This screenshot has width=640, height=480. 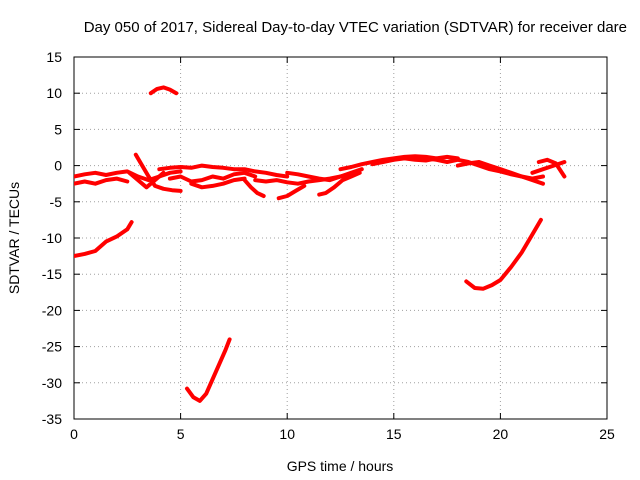 I want to click on x-tick-label: 0, so click(x=74, y=434).